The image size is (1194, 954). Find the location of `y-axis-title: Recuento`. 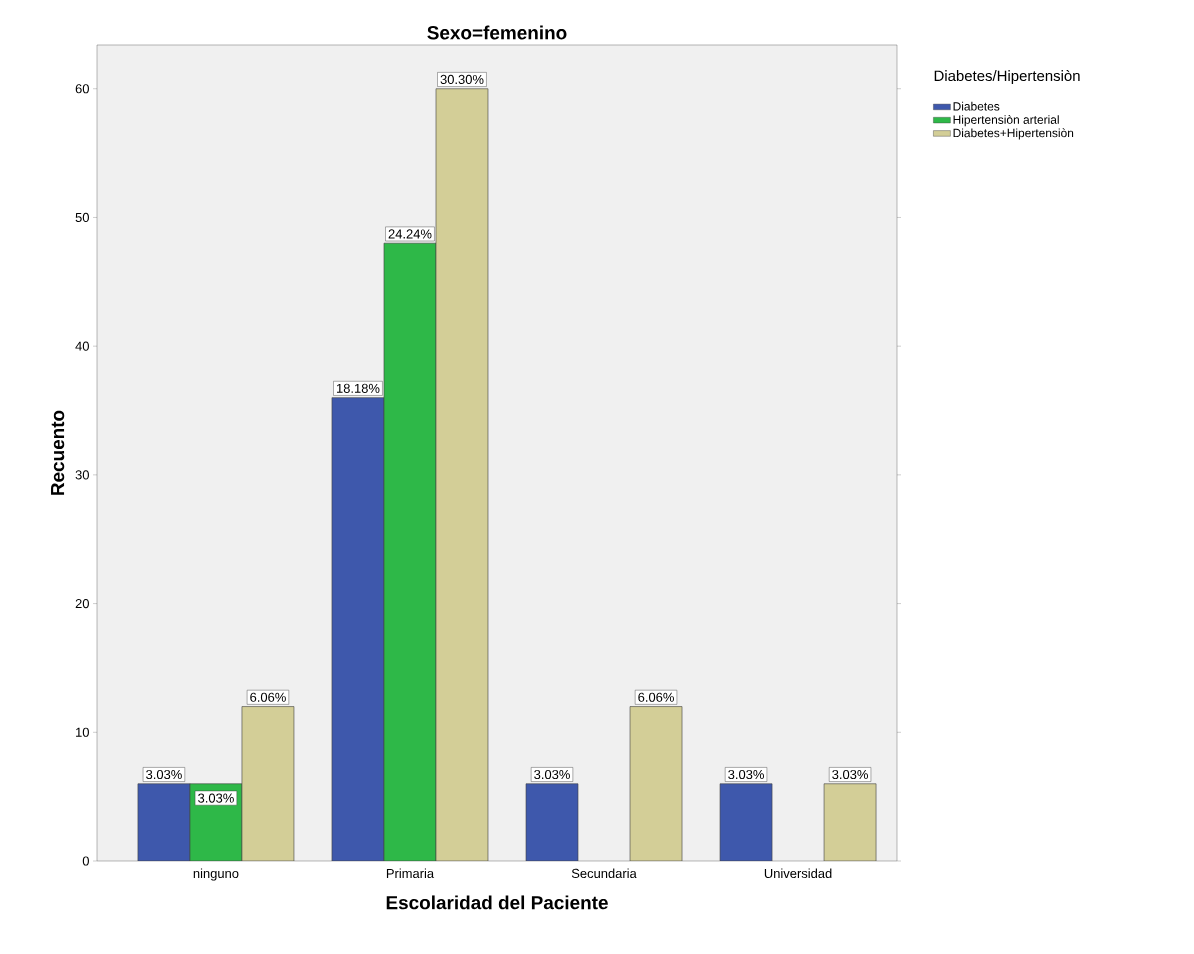

y-axis-title: Recuento is located at coordinates (58, 452).